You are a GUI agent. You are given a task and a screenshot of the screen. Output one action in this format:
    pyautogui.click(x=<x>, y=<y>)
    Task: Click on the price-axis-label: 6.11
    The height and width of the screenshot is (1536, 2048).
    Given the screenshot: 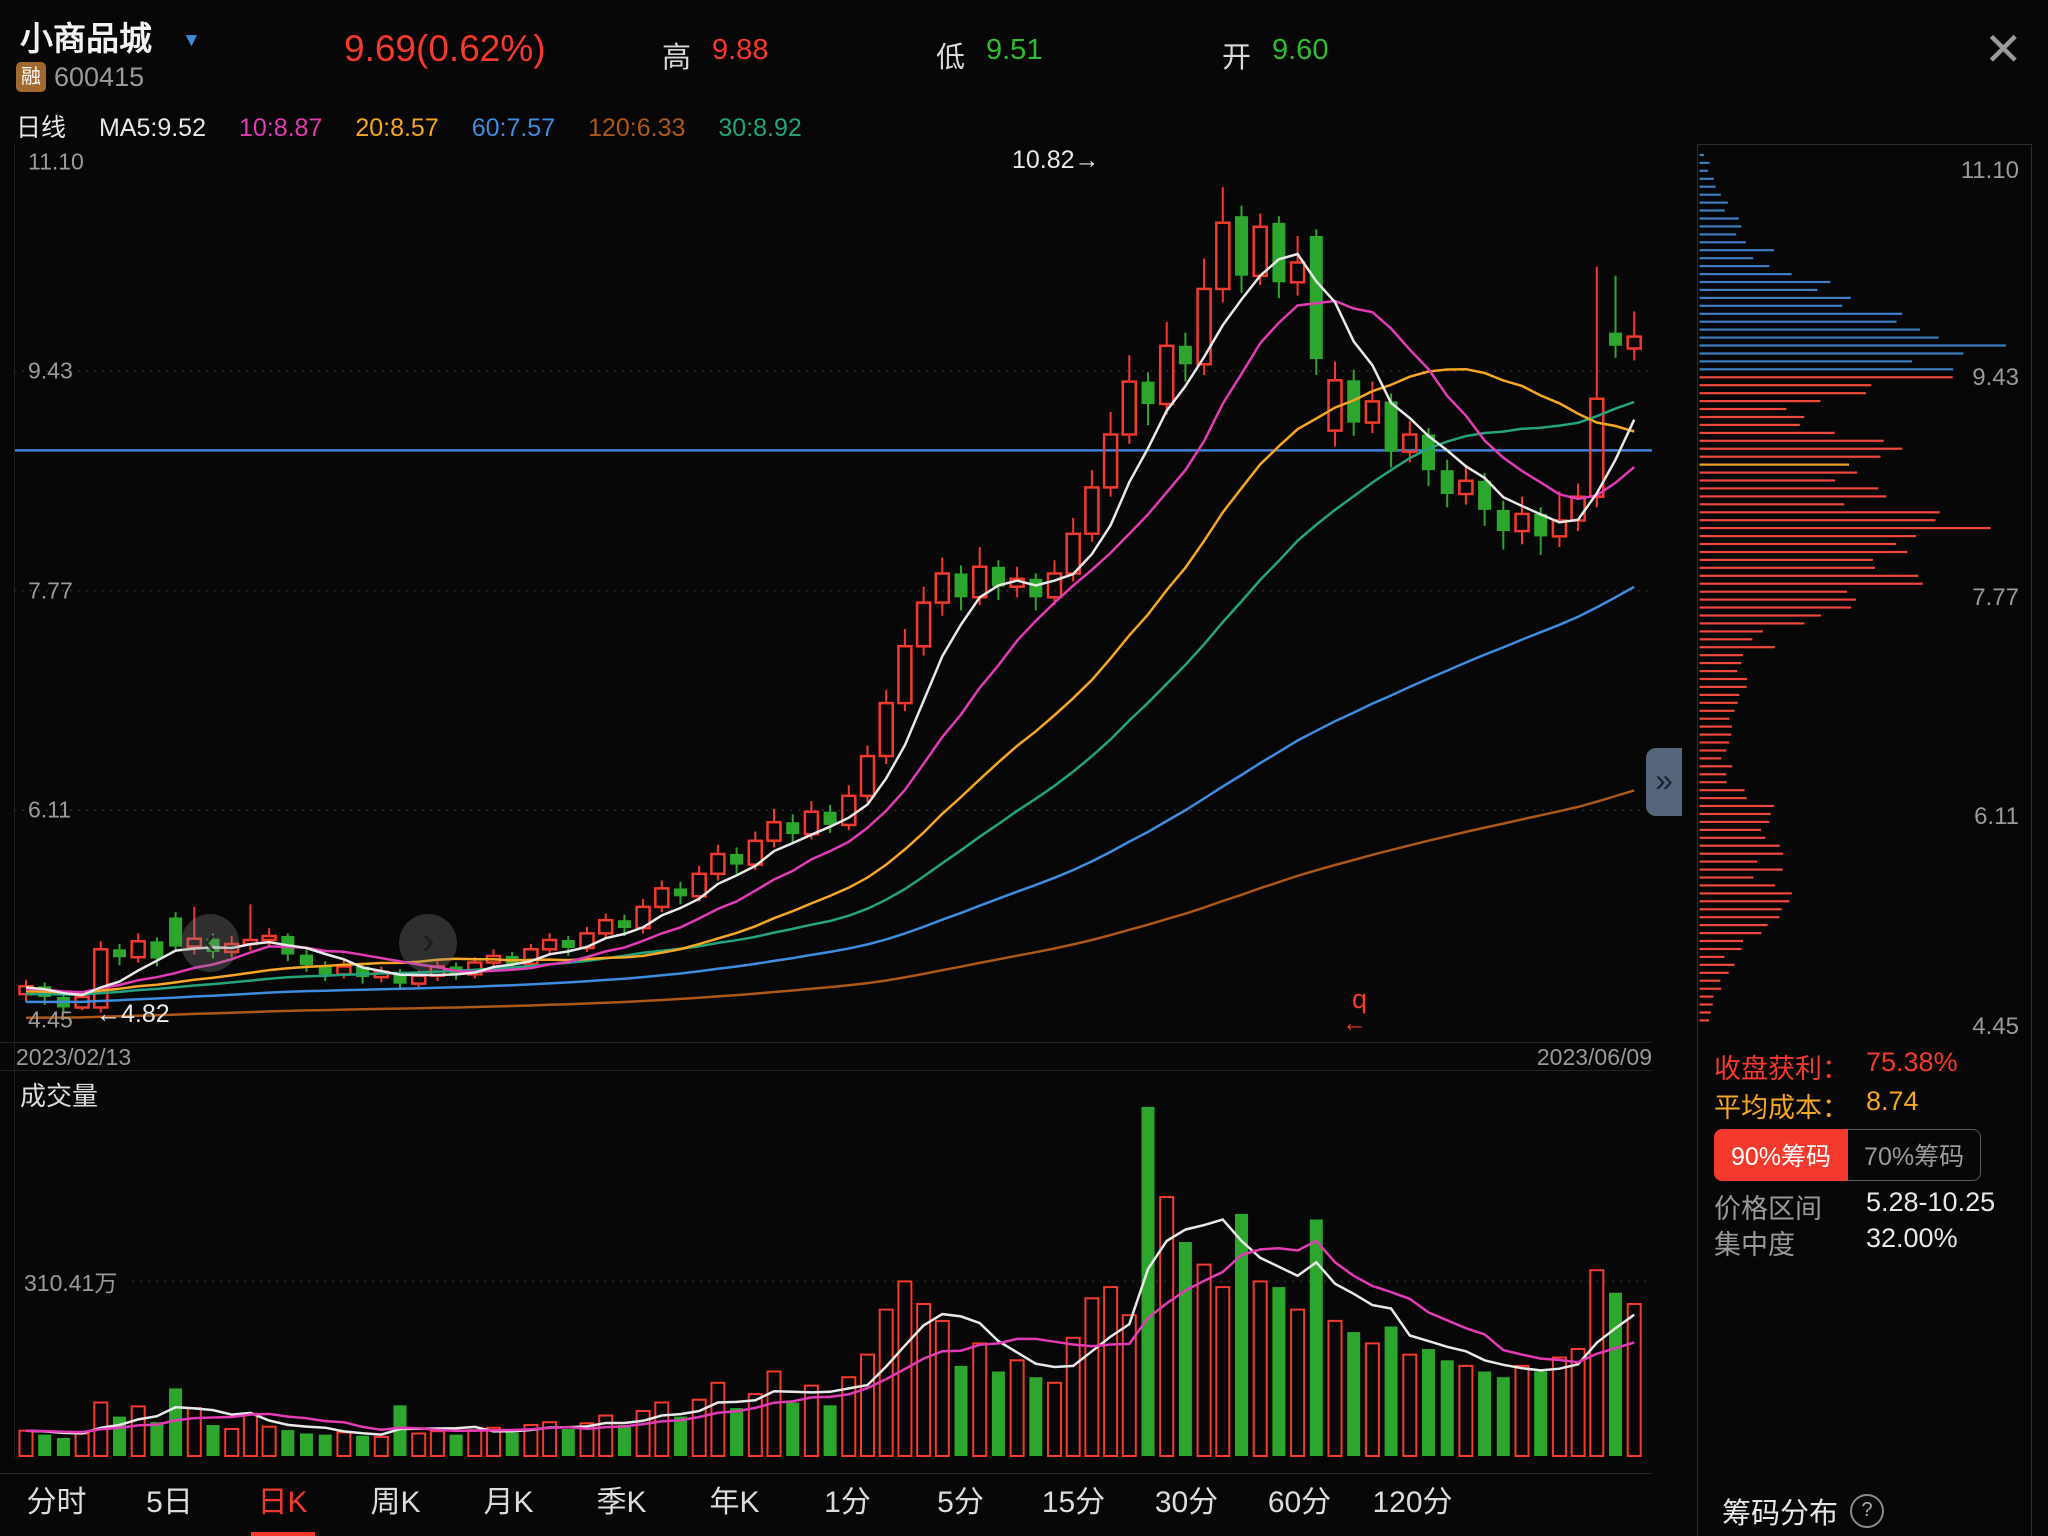 What is the action you would take?
    pyautogui.click(x=50, y=809)
    